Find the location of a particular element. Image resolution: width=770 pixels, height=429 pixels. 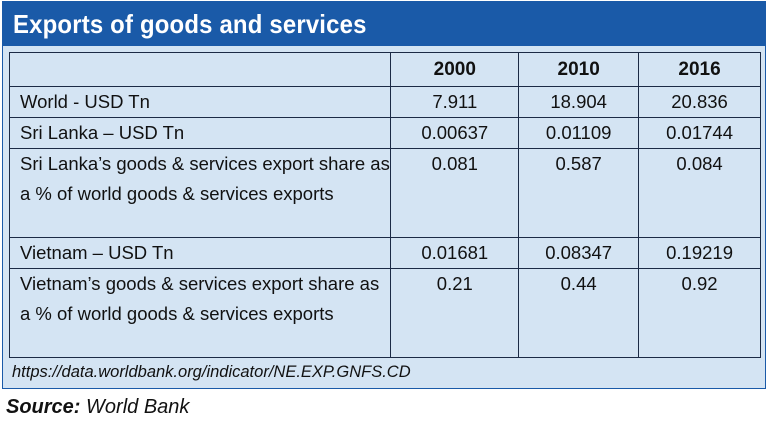

cell-value: 0.587 is located at coordinates (579, 193).